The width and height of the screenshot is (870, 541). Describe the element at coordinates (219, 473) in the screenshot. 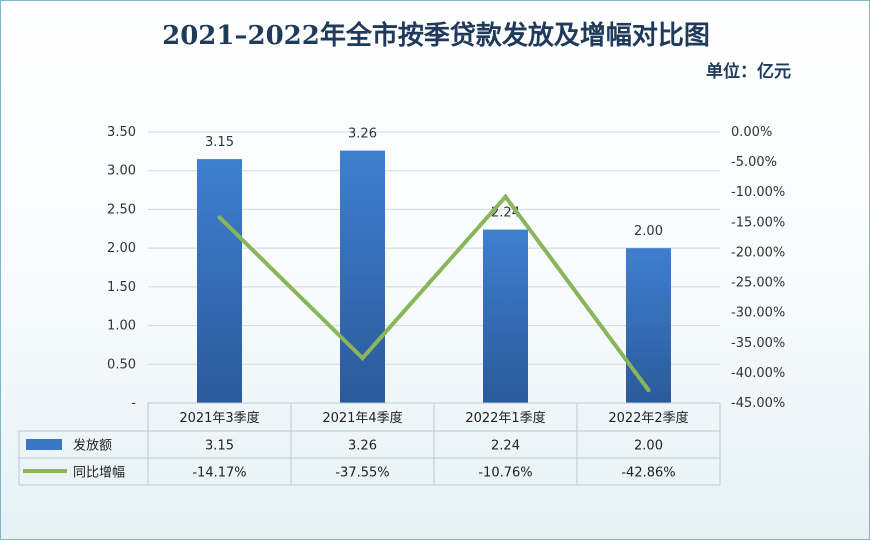

I see `table-cell: -14.17%` at that location.